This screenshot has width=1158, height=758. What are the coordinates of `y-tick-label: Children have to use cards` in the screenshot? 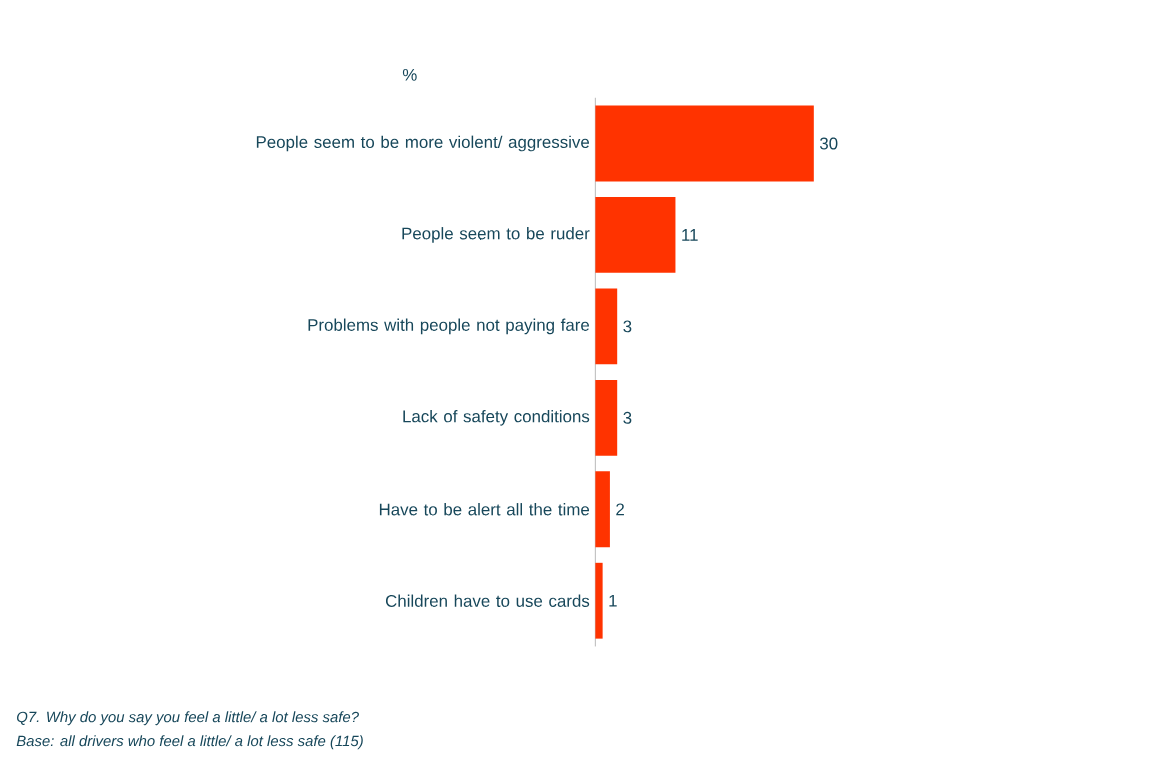 It's located at (487, 600).